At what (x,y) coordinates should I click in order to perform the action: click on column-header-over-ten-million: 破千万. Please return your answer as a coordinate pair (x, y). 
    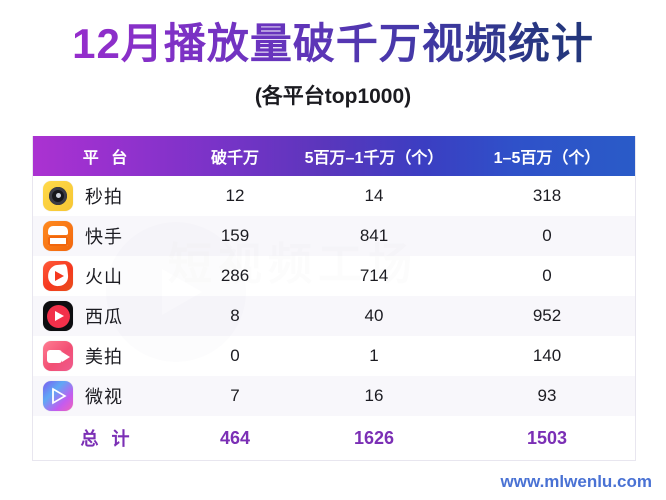
    Looking at the image, I should click on (234, 158).